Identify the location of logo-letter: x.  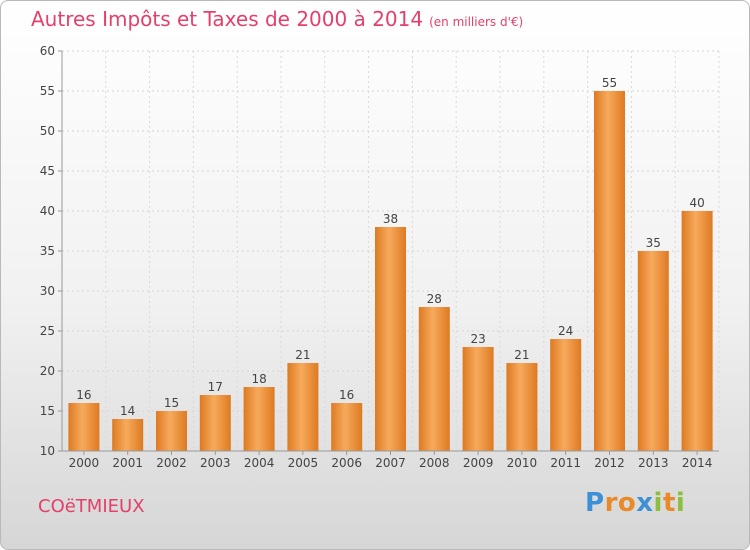
(645, 503).